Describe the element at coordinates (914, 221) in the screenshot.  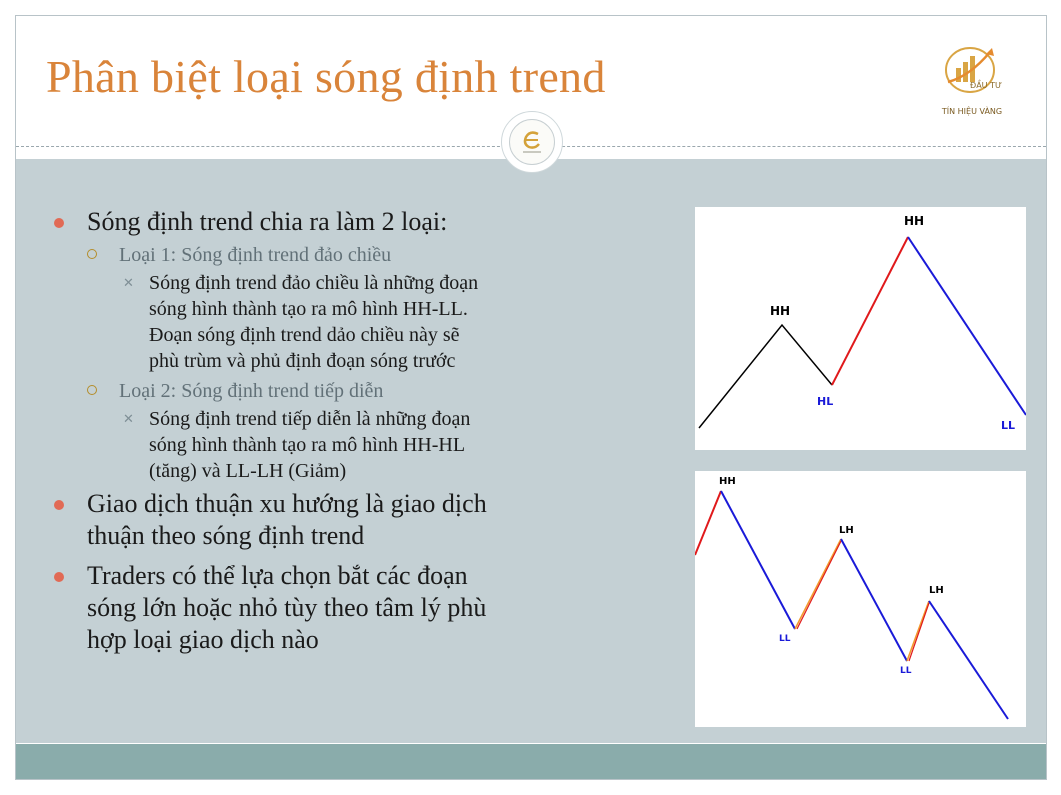
I see `label-hh-2: HH` at that location.